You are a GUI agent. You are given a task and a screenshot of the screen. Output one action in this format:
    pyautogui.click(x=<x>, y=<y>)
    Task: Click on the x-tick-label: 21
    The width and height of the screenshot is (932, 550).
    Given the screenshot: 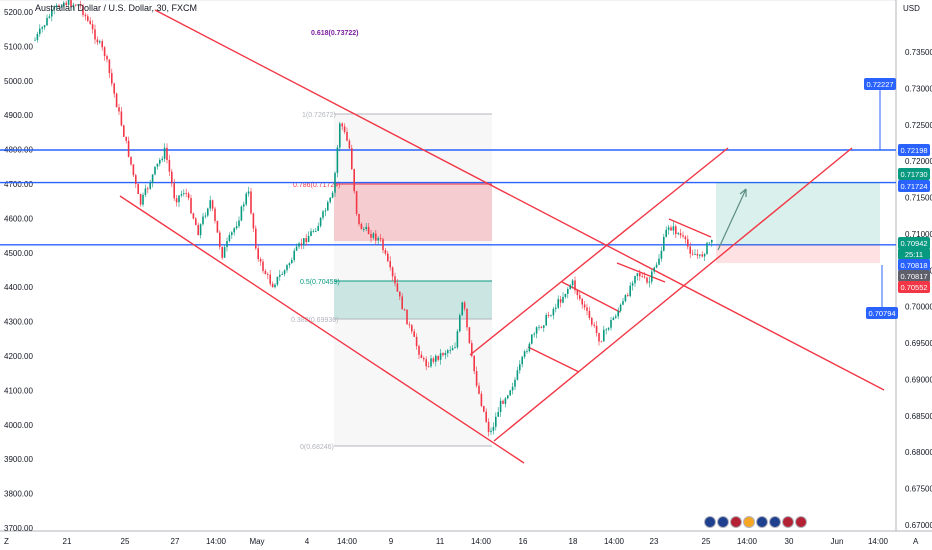 What is the action you would take?
    pyautogui.click(x=67, y=541)
    